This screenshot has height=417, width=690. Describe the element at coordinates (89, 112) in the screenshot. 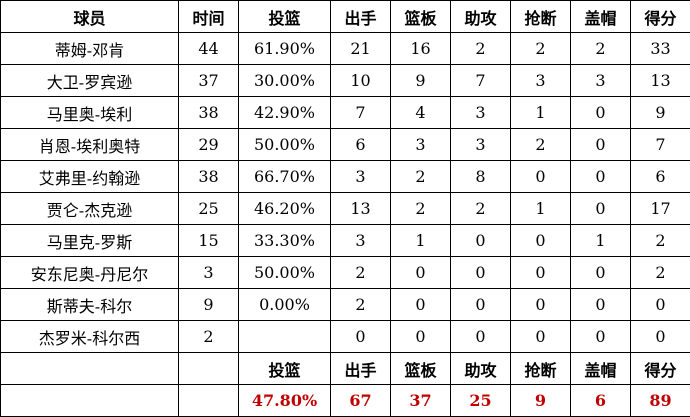

I see `table-row-cell: 马里奥-埃利` at that location.